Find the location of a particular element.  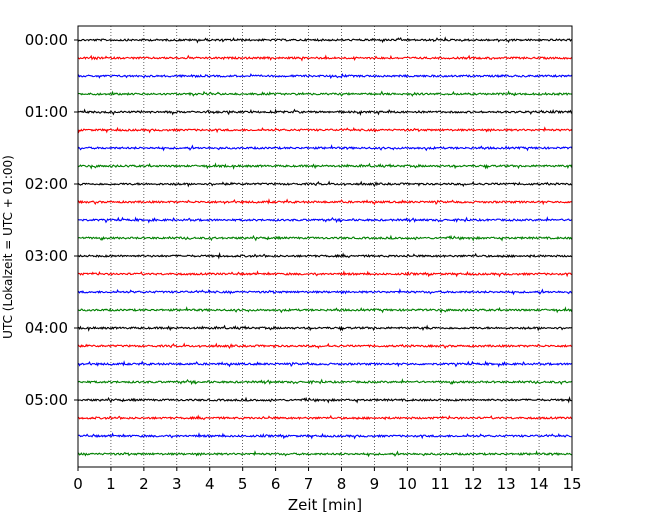

x-tick-label: 7 is located at coordinates (309, 484).